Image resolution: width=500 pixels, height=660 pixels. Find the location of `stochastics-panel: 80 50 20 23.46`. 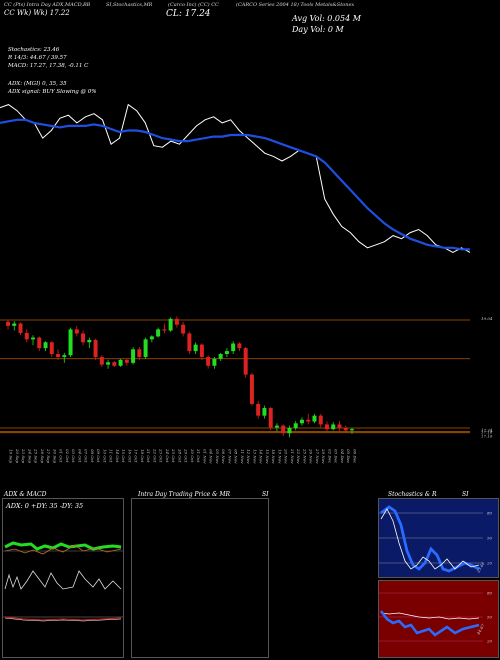

stochastics-panel: 80 50 20 23.46 is located at coordinates (438, 538).